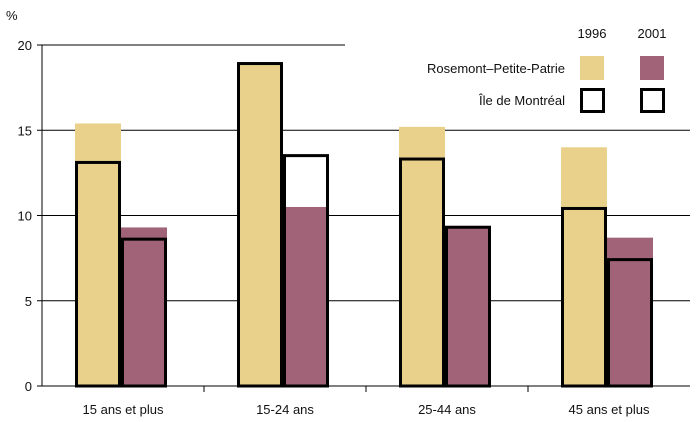 The image size is (699, 422). Describe the element at coordinates (496, 68) in the screenshot. I see `legend-label: Rosemont–Petite-Patrie` at that location.